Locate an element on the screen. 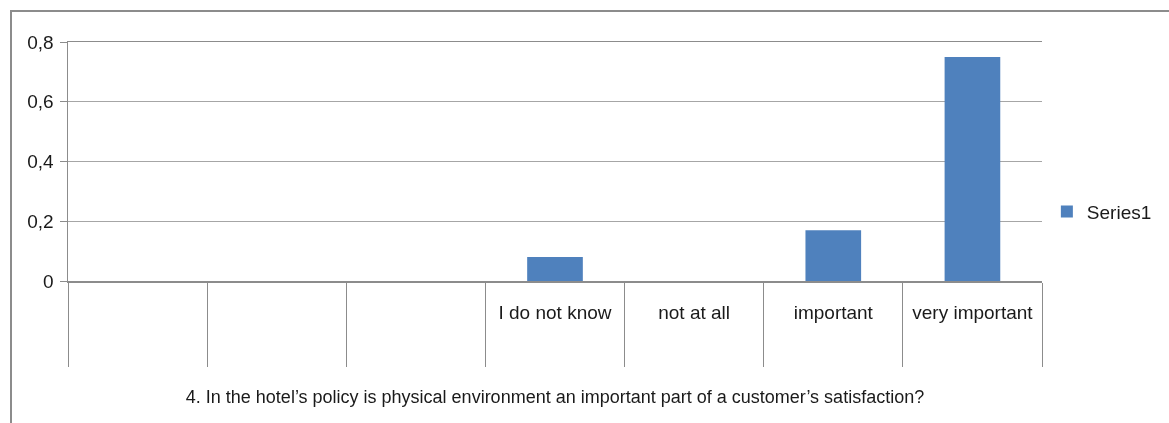 The height and width of the screenshot is (423, 1169). x-tick-label: not at all is located at coordinates (694, 313).